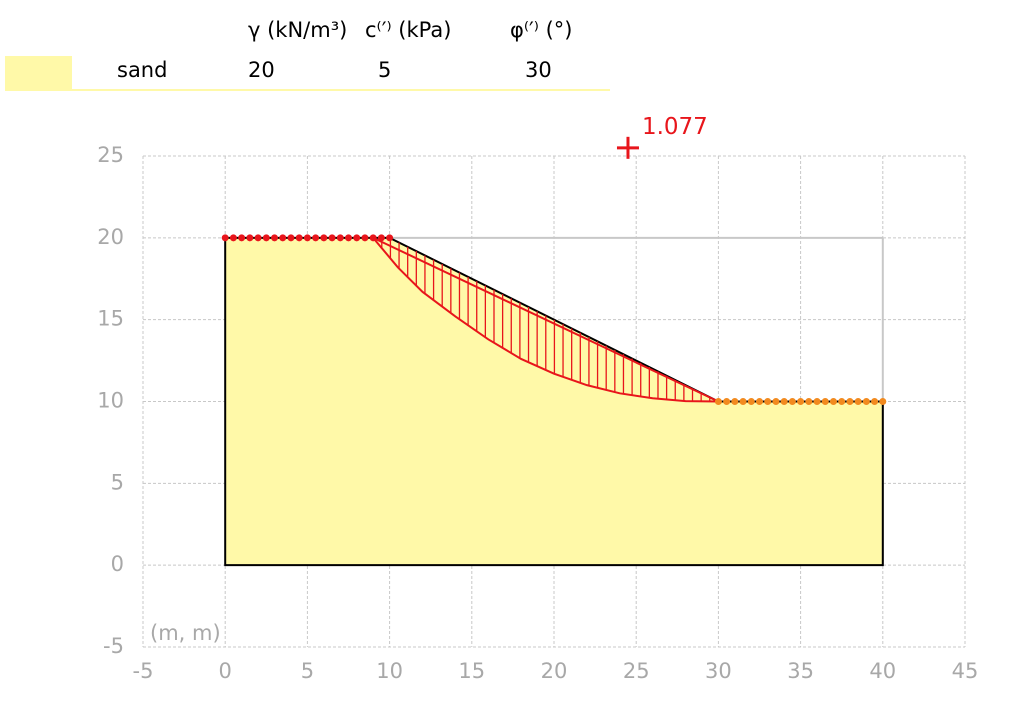 The height and width of the screenshot is (703, 1009). I want to click on y-tick-label: 25, so click(110, 155).